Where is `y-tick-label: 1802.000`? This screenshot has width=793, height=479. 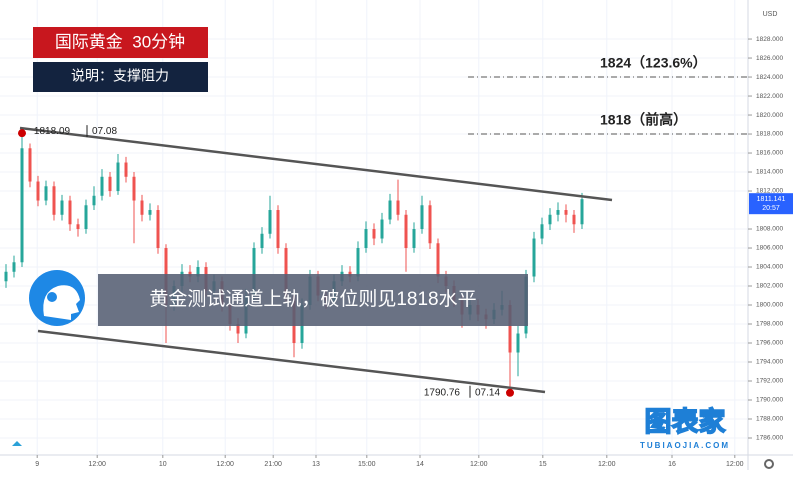 y-tick-label: 1802.000 is located at coordinates (769, 286).